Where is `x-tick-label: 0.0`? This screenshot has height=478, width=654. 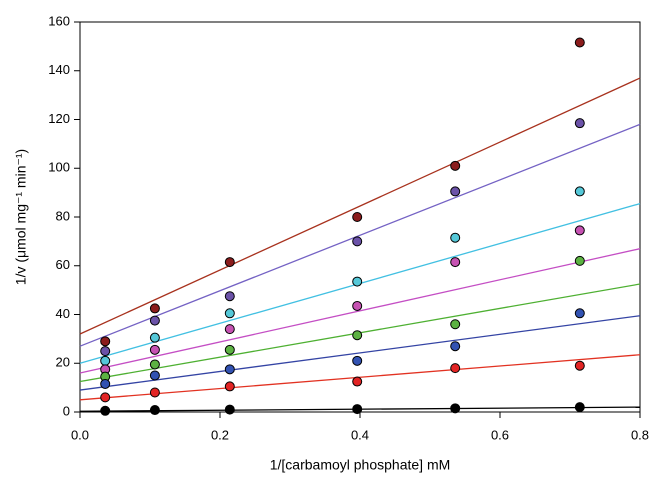 x-tick-label: 0.0 is located at coordinates (80, 434).